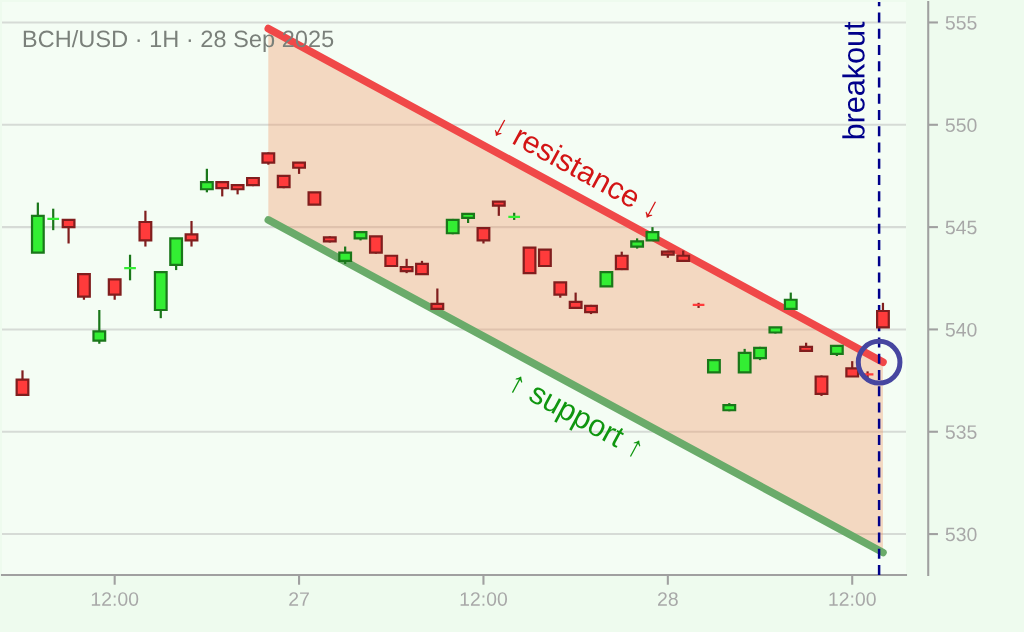 The image size is (1024, 632). Describe the element at coordinates (299, 599) in the screenshot. I see `x-tick-label: 27` at that location.